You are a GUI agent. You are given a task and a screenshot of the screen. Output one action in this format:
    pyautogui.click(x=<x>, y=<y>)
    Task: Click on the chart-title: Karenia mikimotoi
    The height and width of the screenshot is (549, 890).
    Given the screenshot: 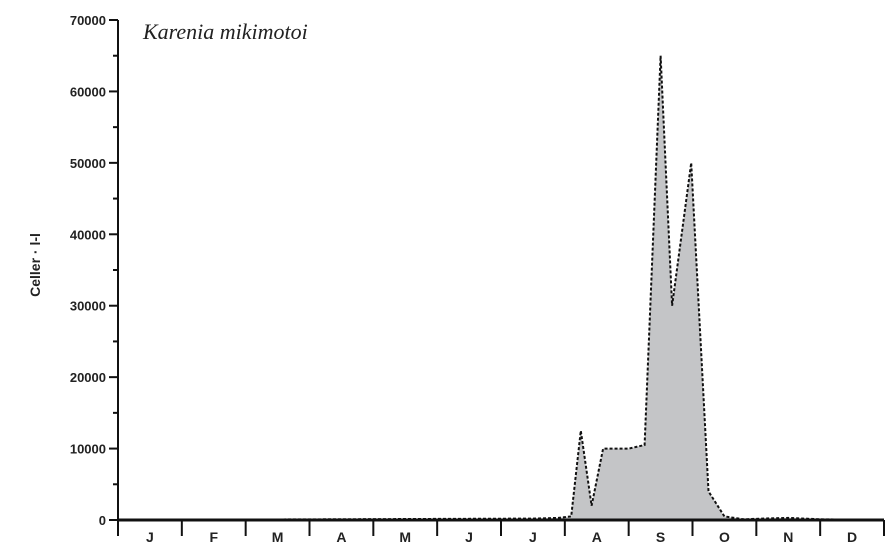 What is the action you would take?
    pyautogui.click(x=225, y=31)
    